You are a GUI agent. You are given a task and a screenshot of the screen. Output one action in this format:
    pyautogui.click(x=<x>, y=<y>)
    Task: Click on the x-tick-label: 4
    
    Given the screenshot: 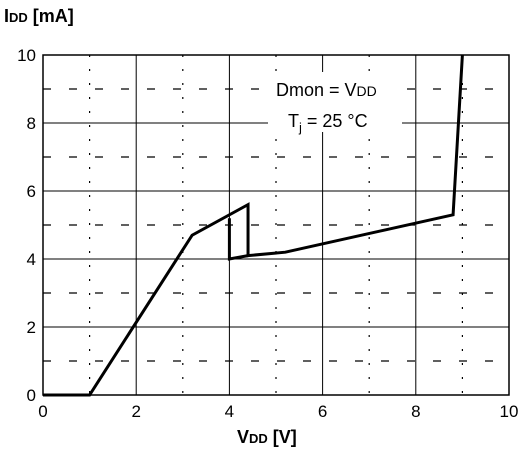 What is the action you would take?
    pyautogui.click(x=229, y=411)
    